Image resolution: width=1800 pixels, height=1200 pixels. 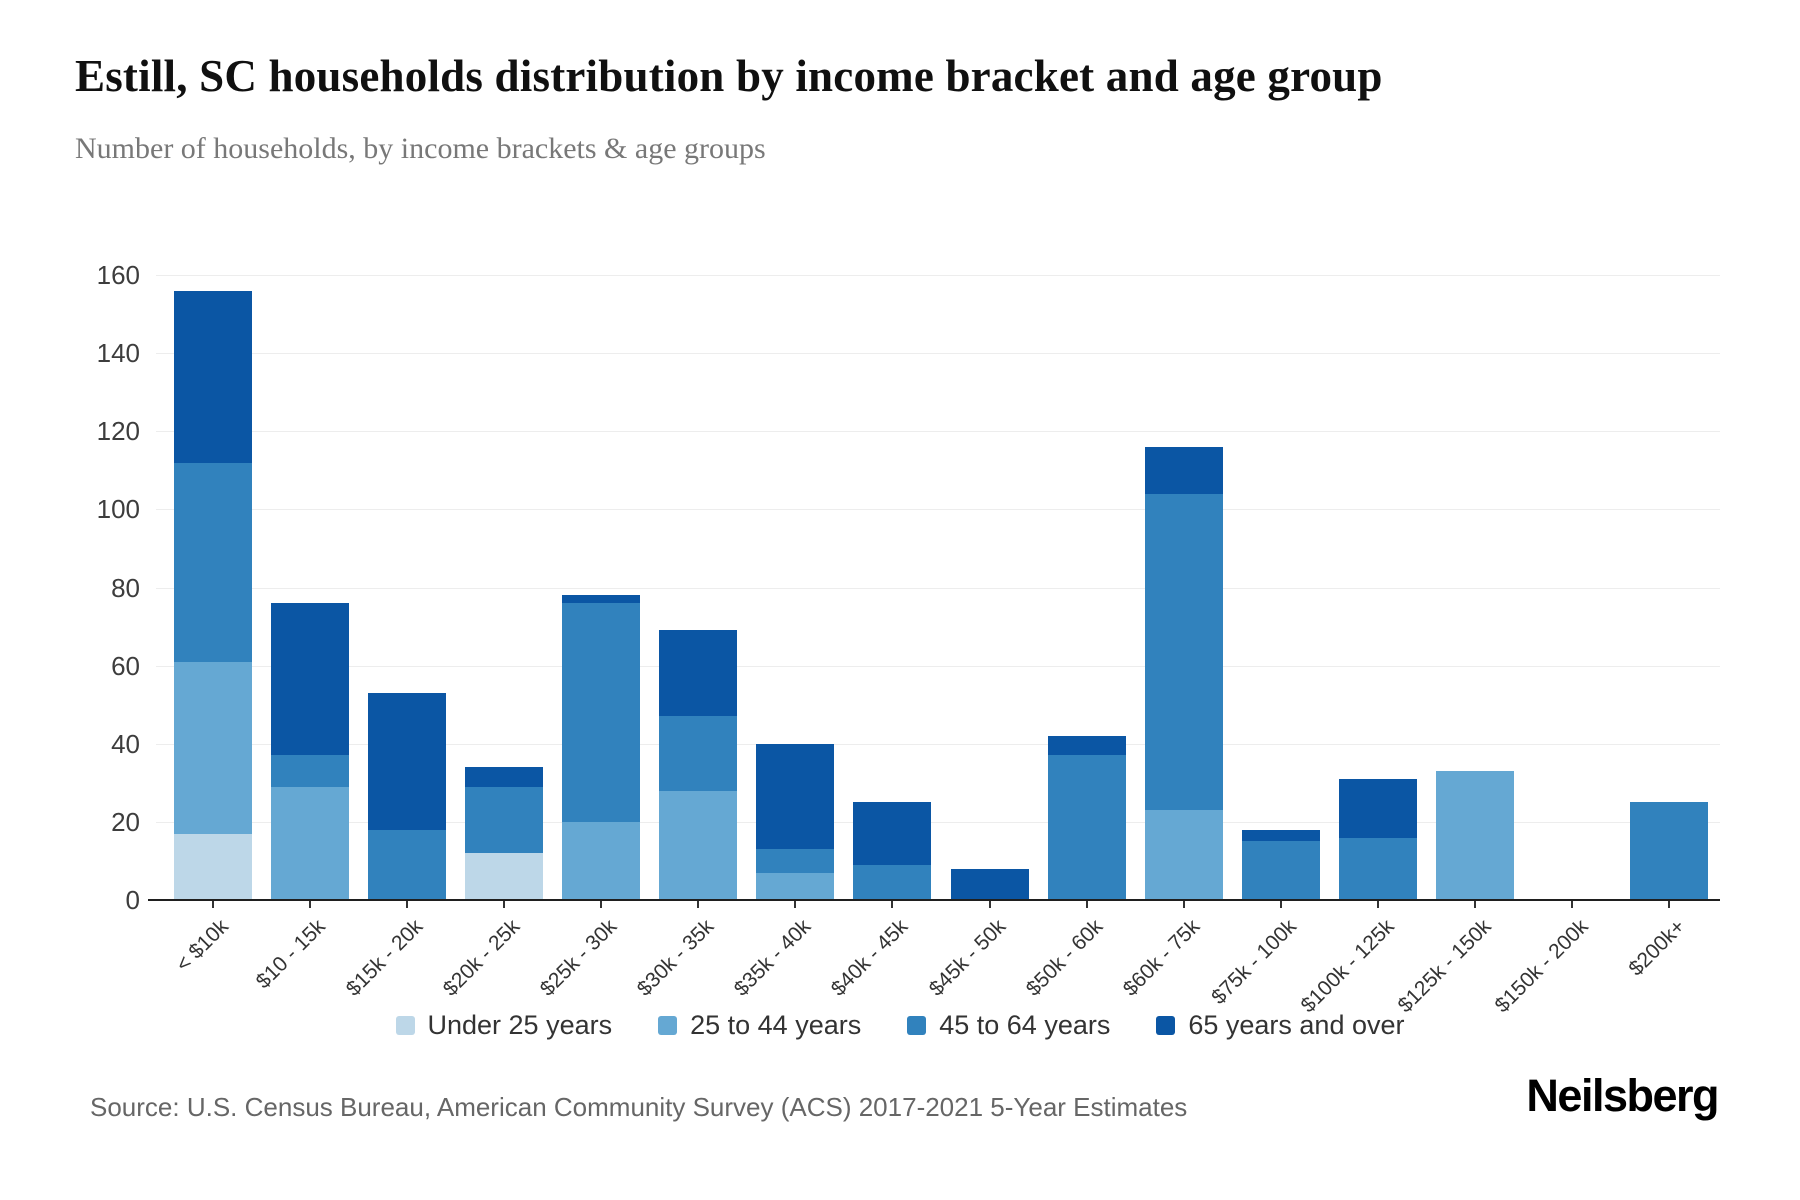 What do you see at coordinates (1025, 1025) in the screenshot?
I see `legend-label: 45 to 64 years` at bounding box center [1025, 1025].